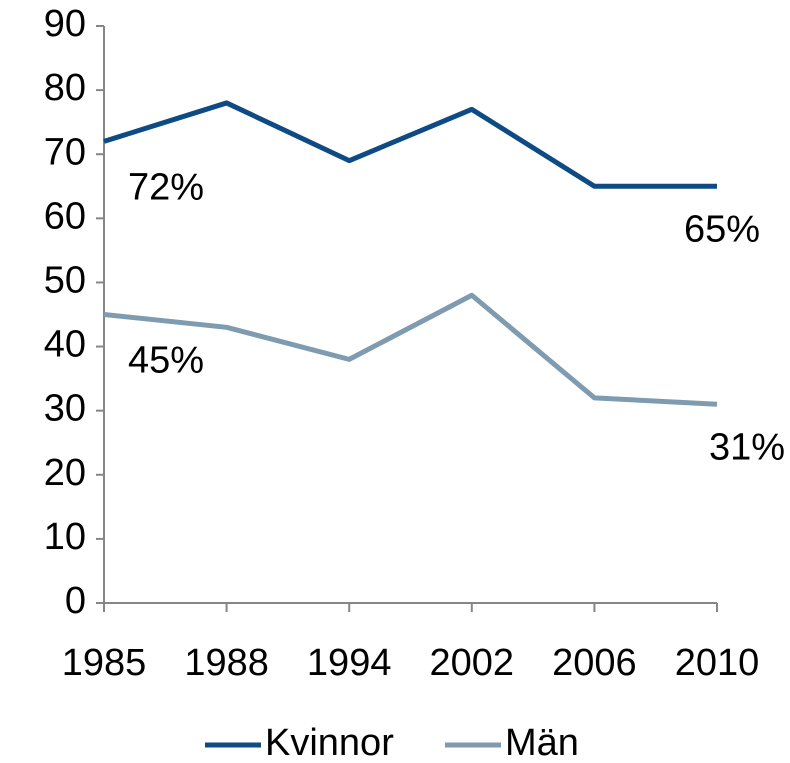  What do you see at coordinates (65, 152) in the screenshot?
I see `y-tick-label: 70` at bounding box center [65, 152].